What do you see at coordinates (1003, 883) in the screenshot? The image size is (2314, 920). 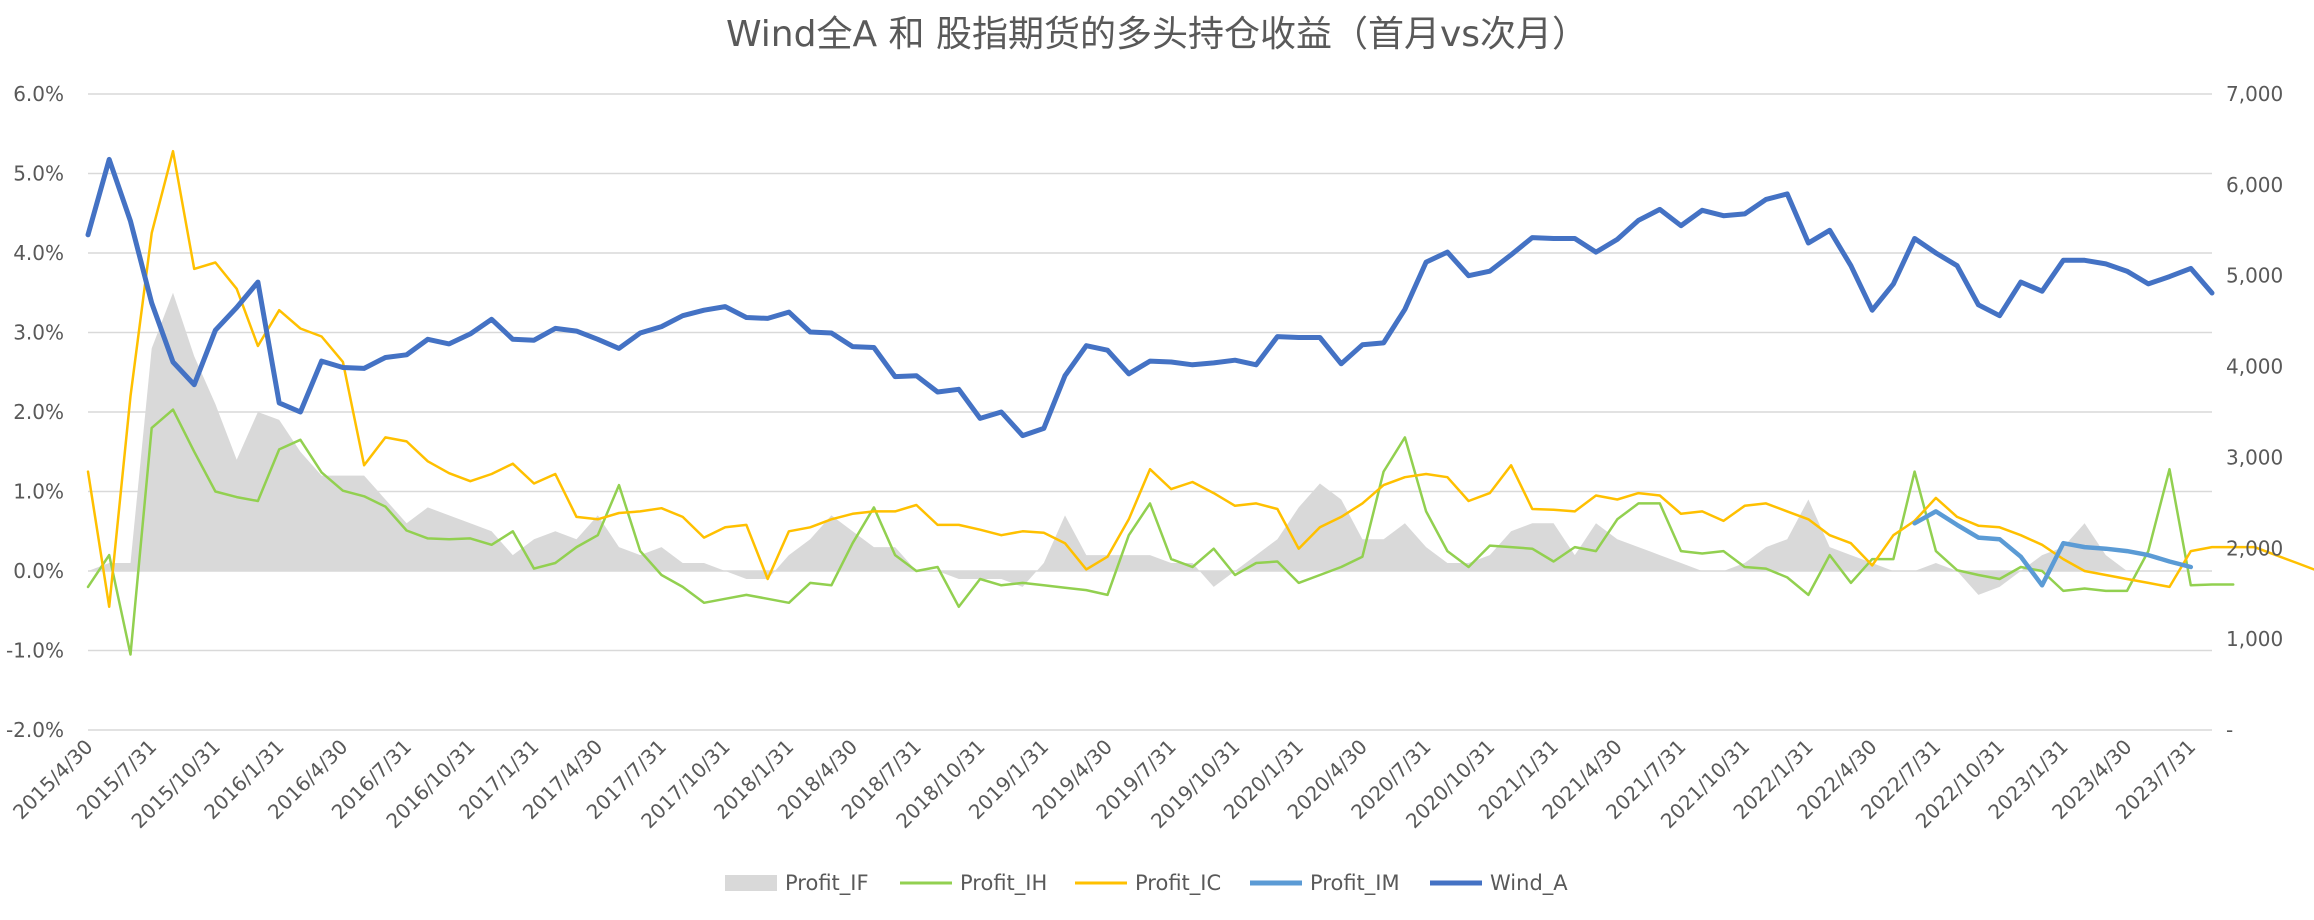 I see `legend-label-profit-ih: Profit_IH` at bounding box center [1003, 883].